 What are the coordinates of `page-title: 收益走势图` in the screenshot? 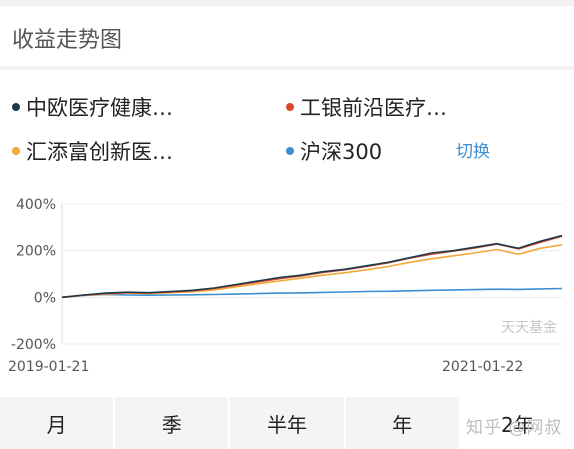 It's located at (67, 40).